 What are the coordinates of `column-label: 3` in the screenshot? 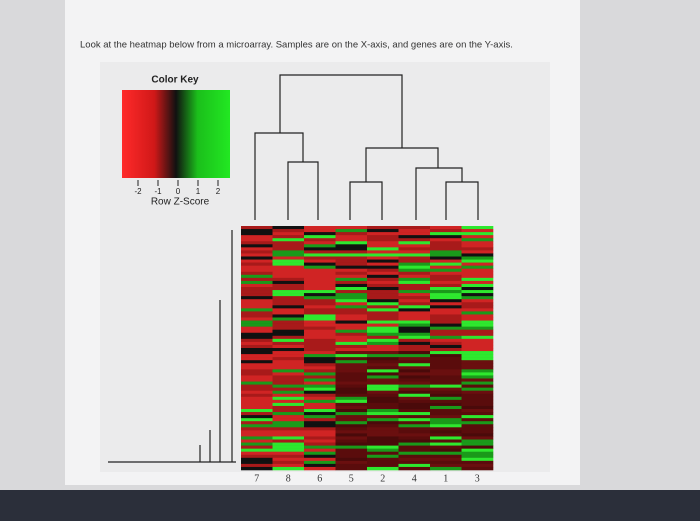 It's located at (477, 478).